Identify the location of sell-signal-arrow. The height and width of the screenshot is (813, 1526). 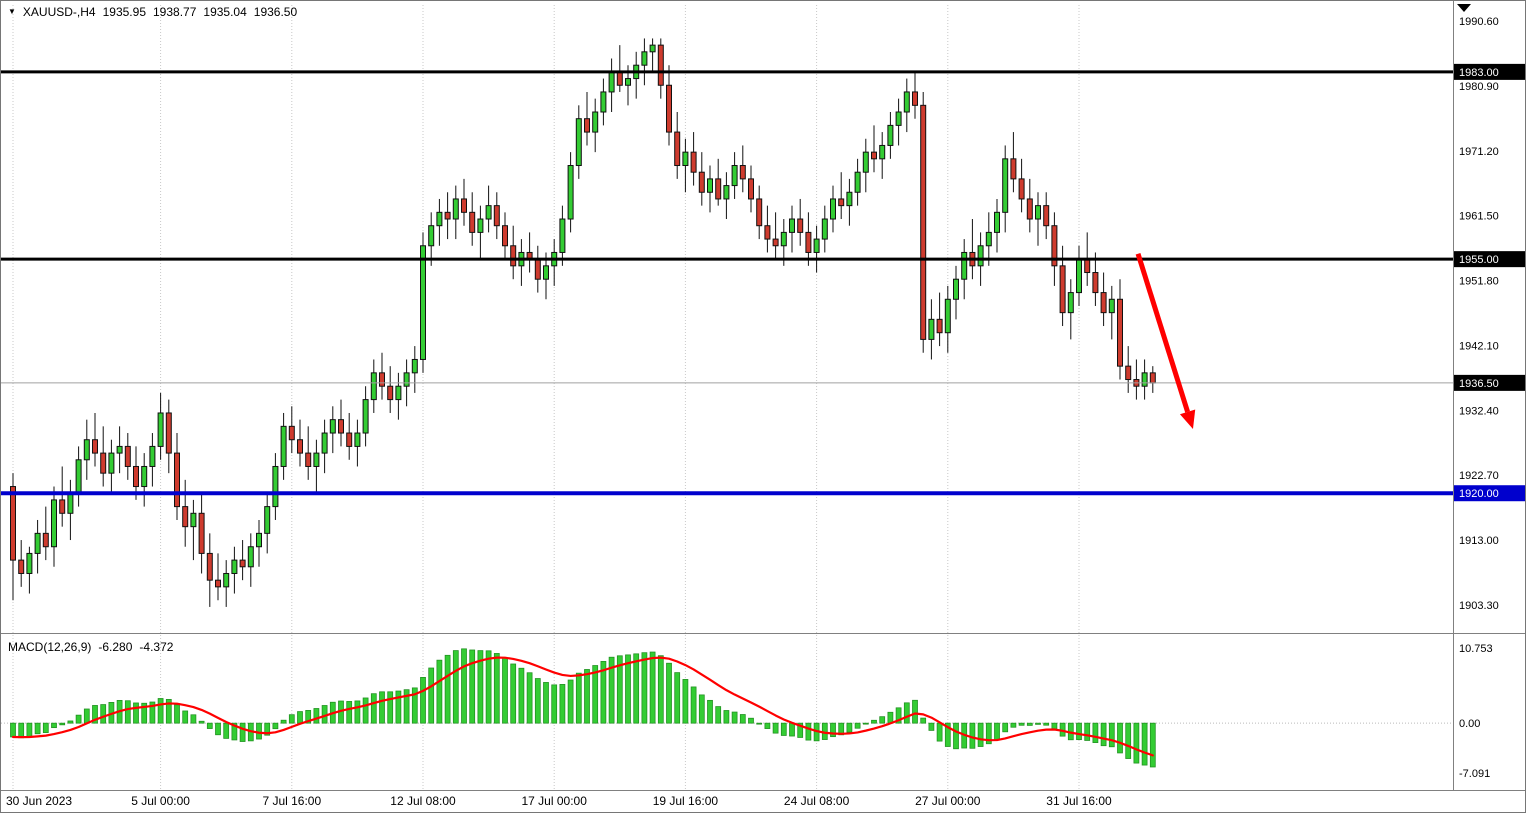
(1165, 341).